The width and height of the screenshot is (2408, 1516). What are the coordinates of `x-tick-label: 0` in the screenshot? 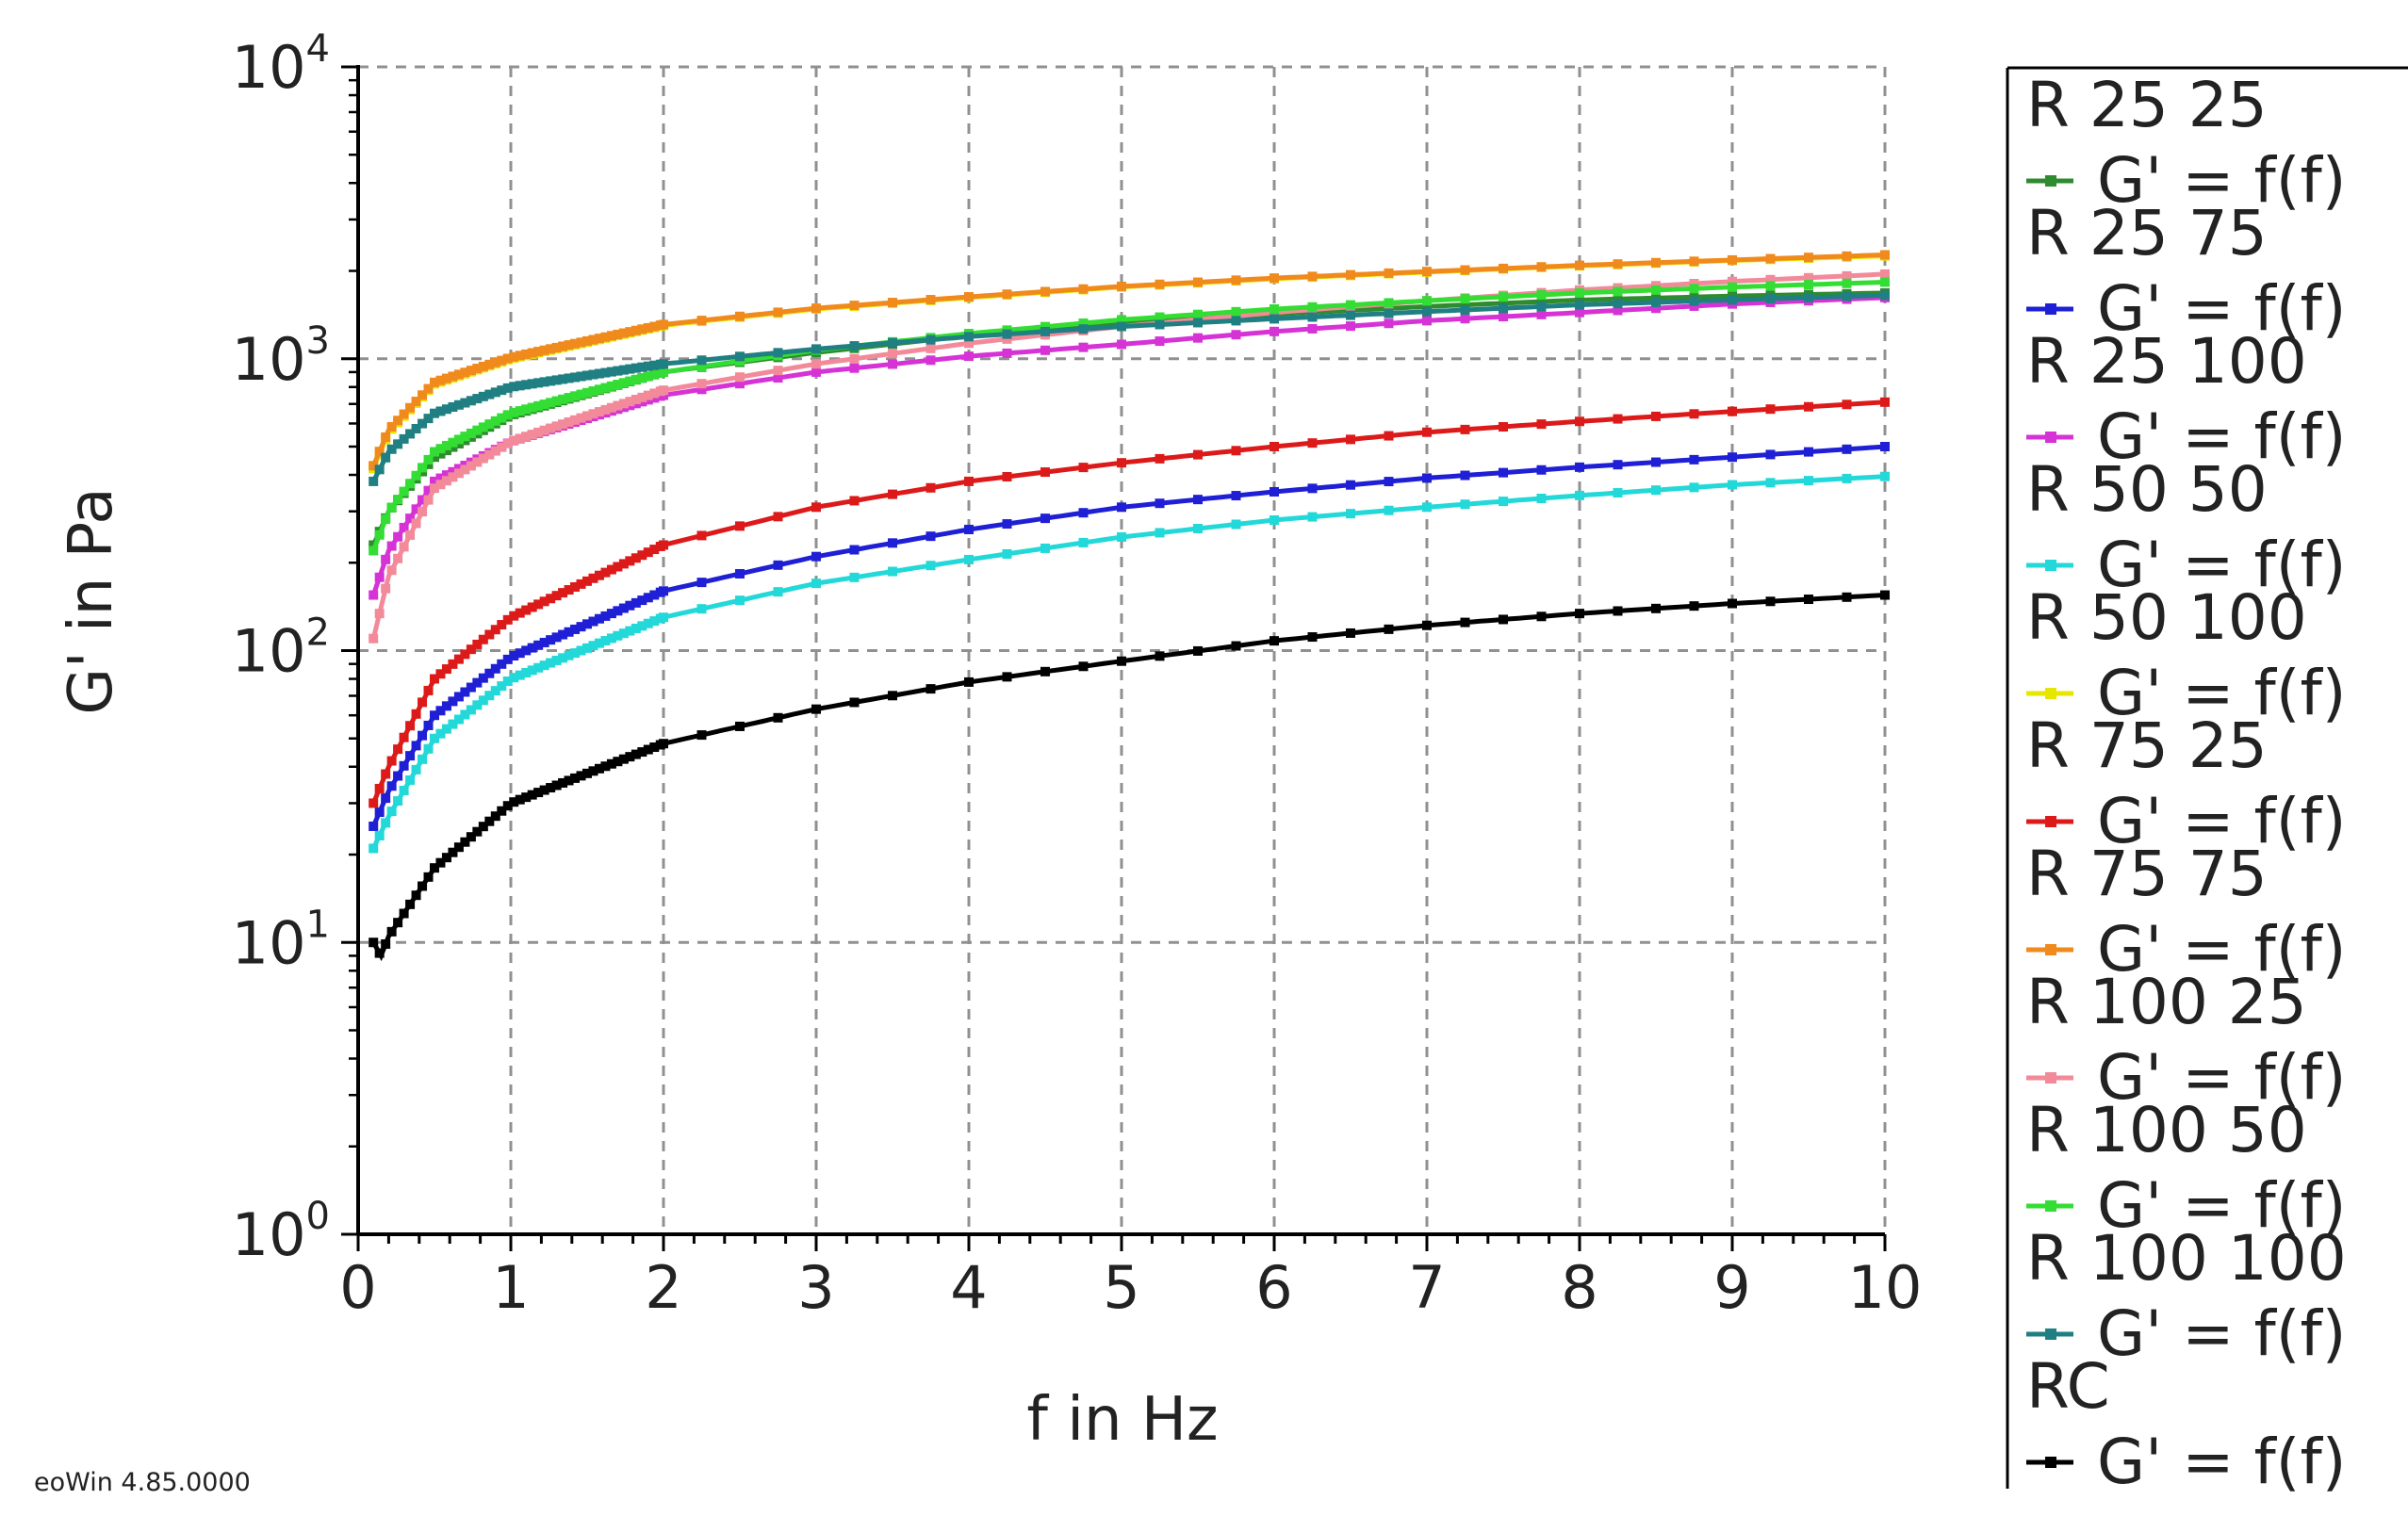 It's located at (358, 1287).